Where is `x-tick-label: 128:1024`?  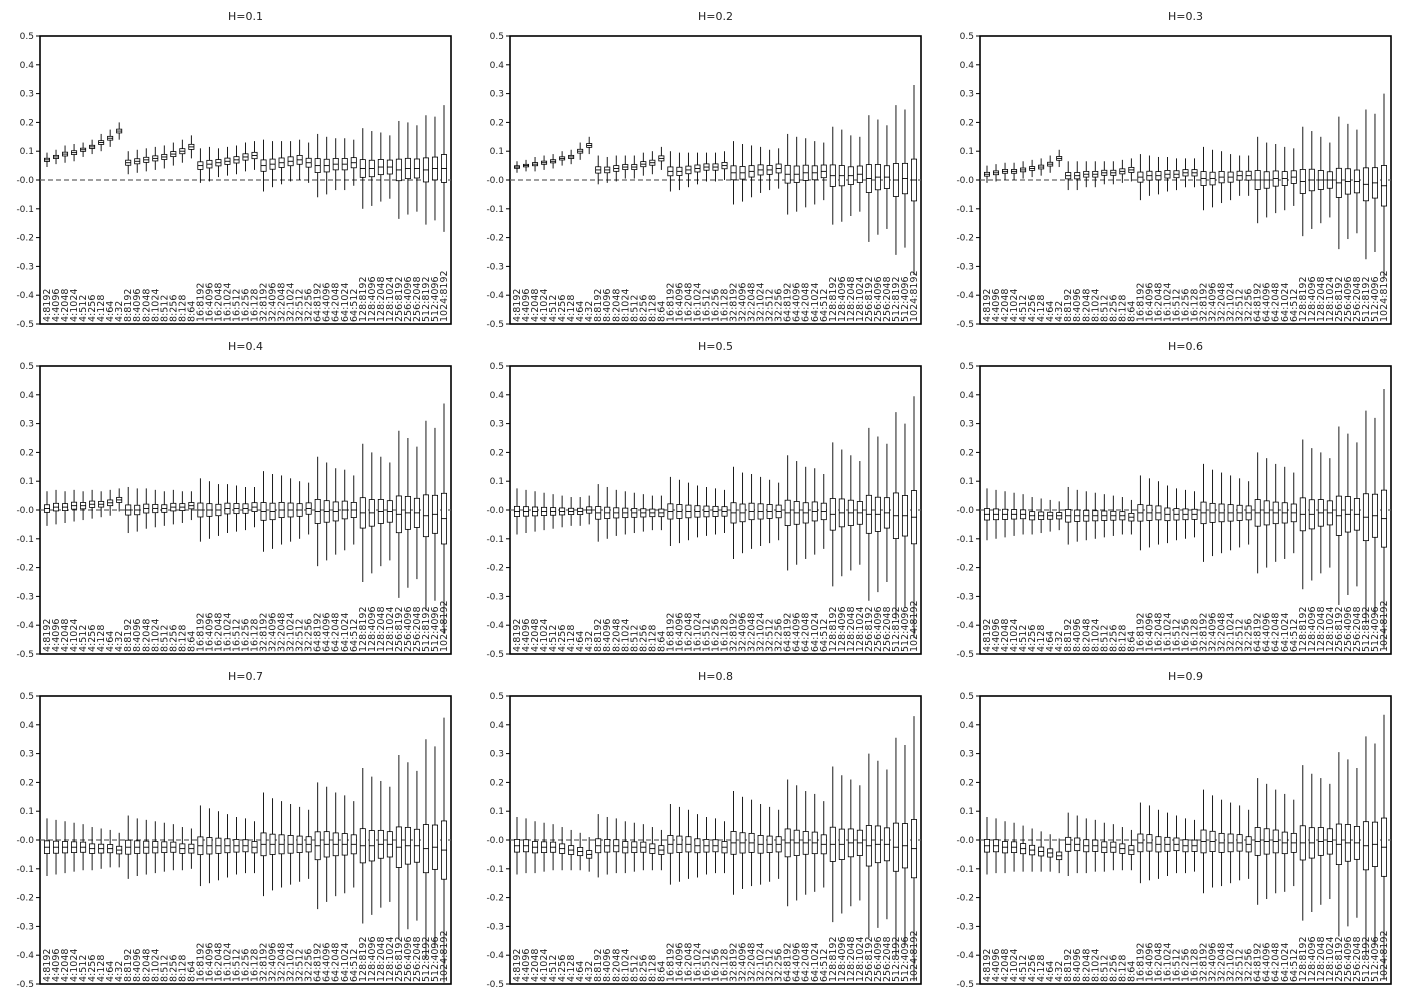
x-tick-label: 128:1024 is located at coordinates (1330, 299).